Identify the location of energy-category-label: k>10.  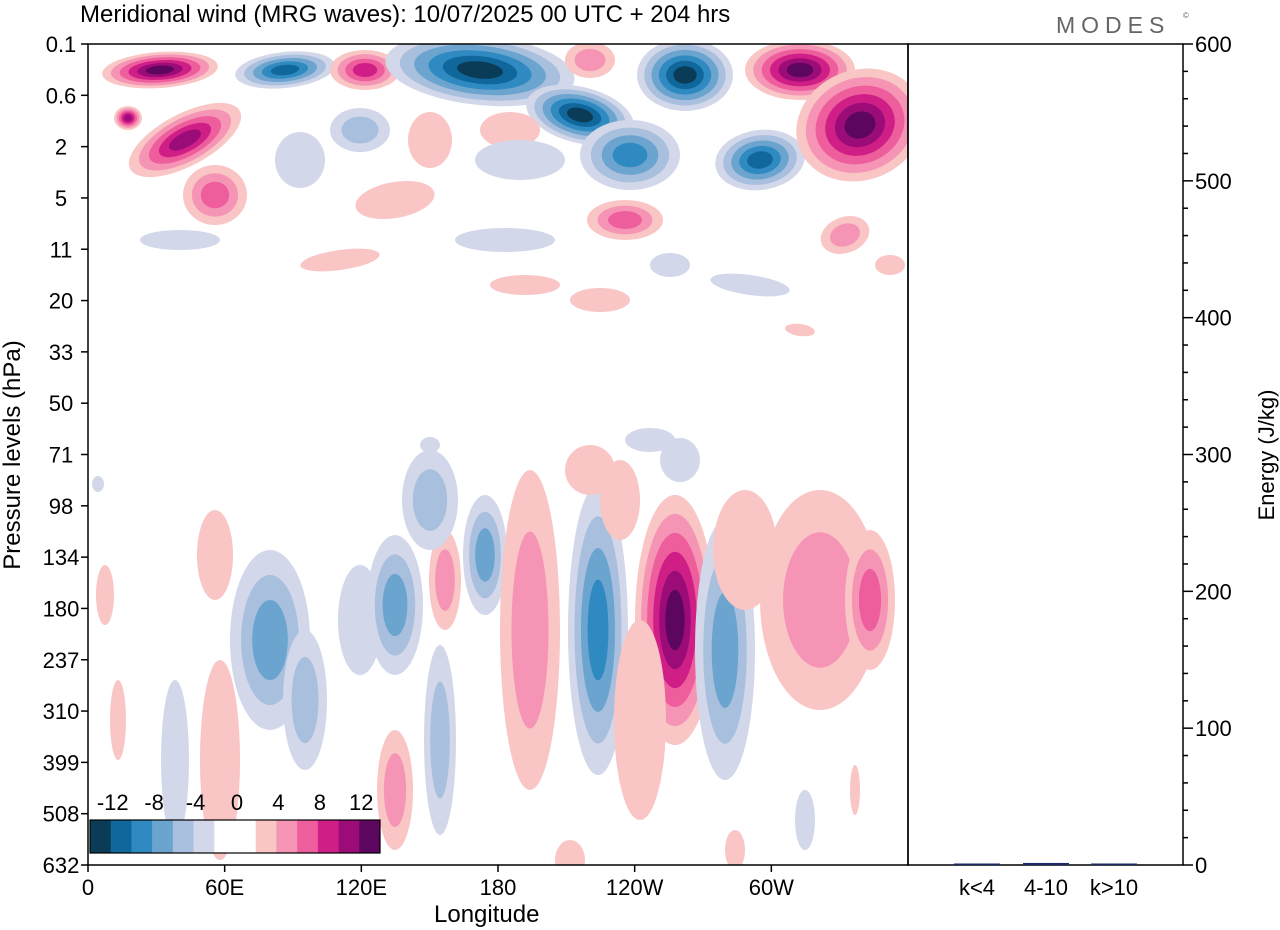
(1114, 887).